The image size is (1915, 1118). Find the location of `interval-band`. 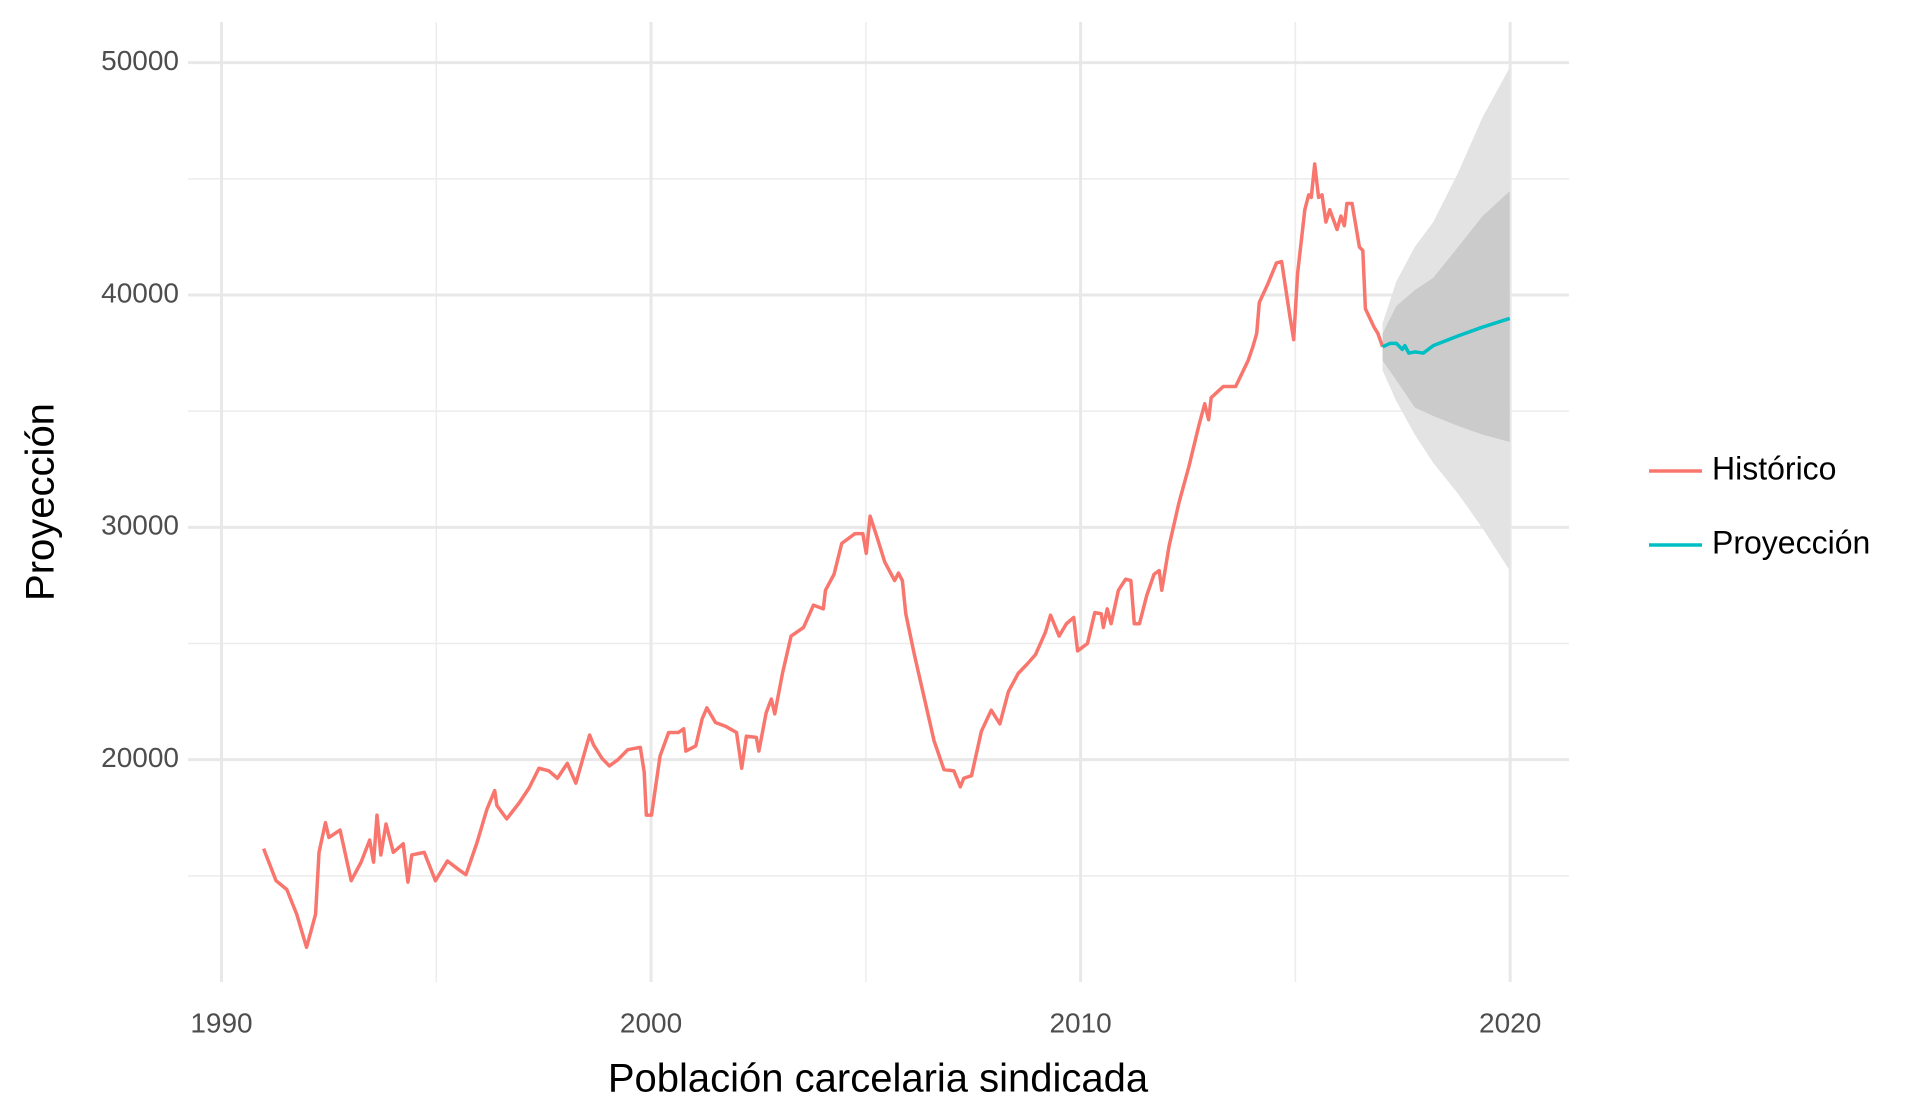

interval-band is located at coordinates (1446, 317).